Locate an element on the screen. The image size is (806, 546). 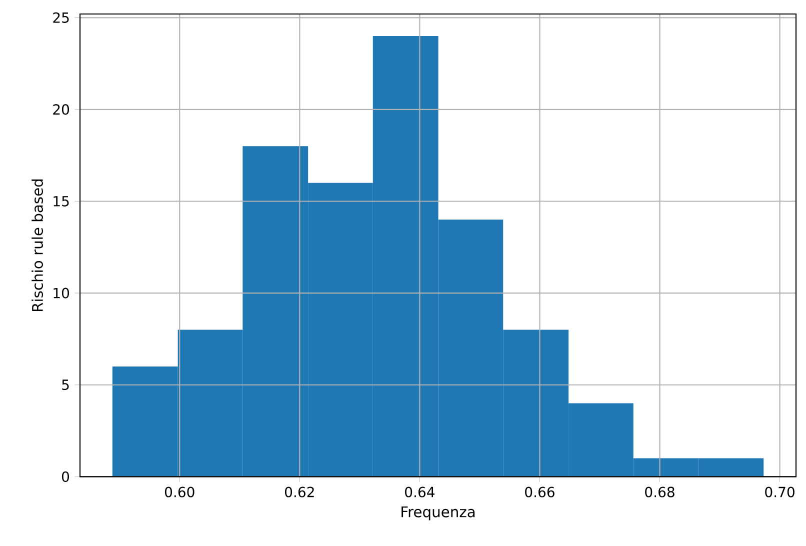
x-tick-label: 0.64 is located at coordinates (419, 492).